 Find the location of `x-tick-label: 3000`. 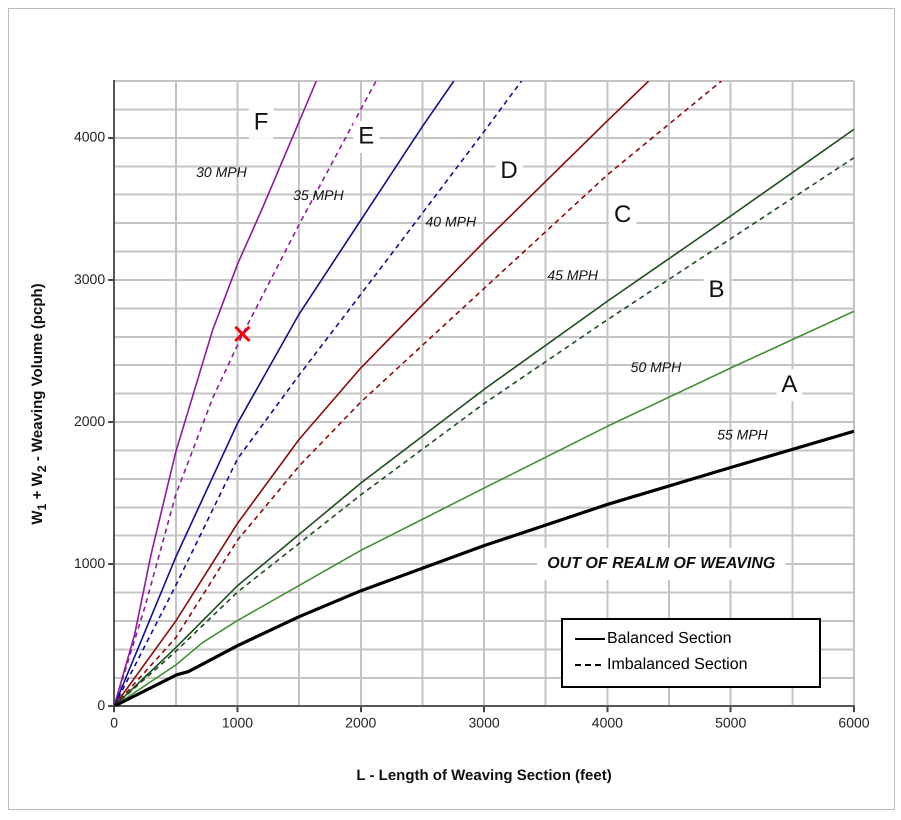

x-tick-label: 3000 is located at coordinates (484, 722).